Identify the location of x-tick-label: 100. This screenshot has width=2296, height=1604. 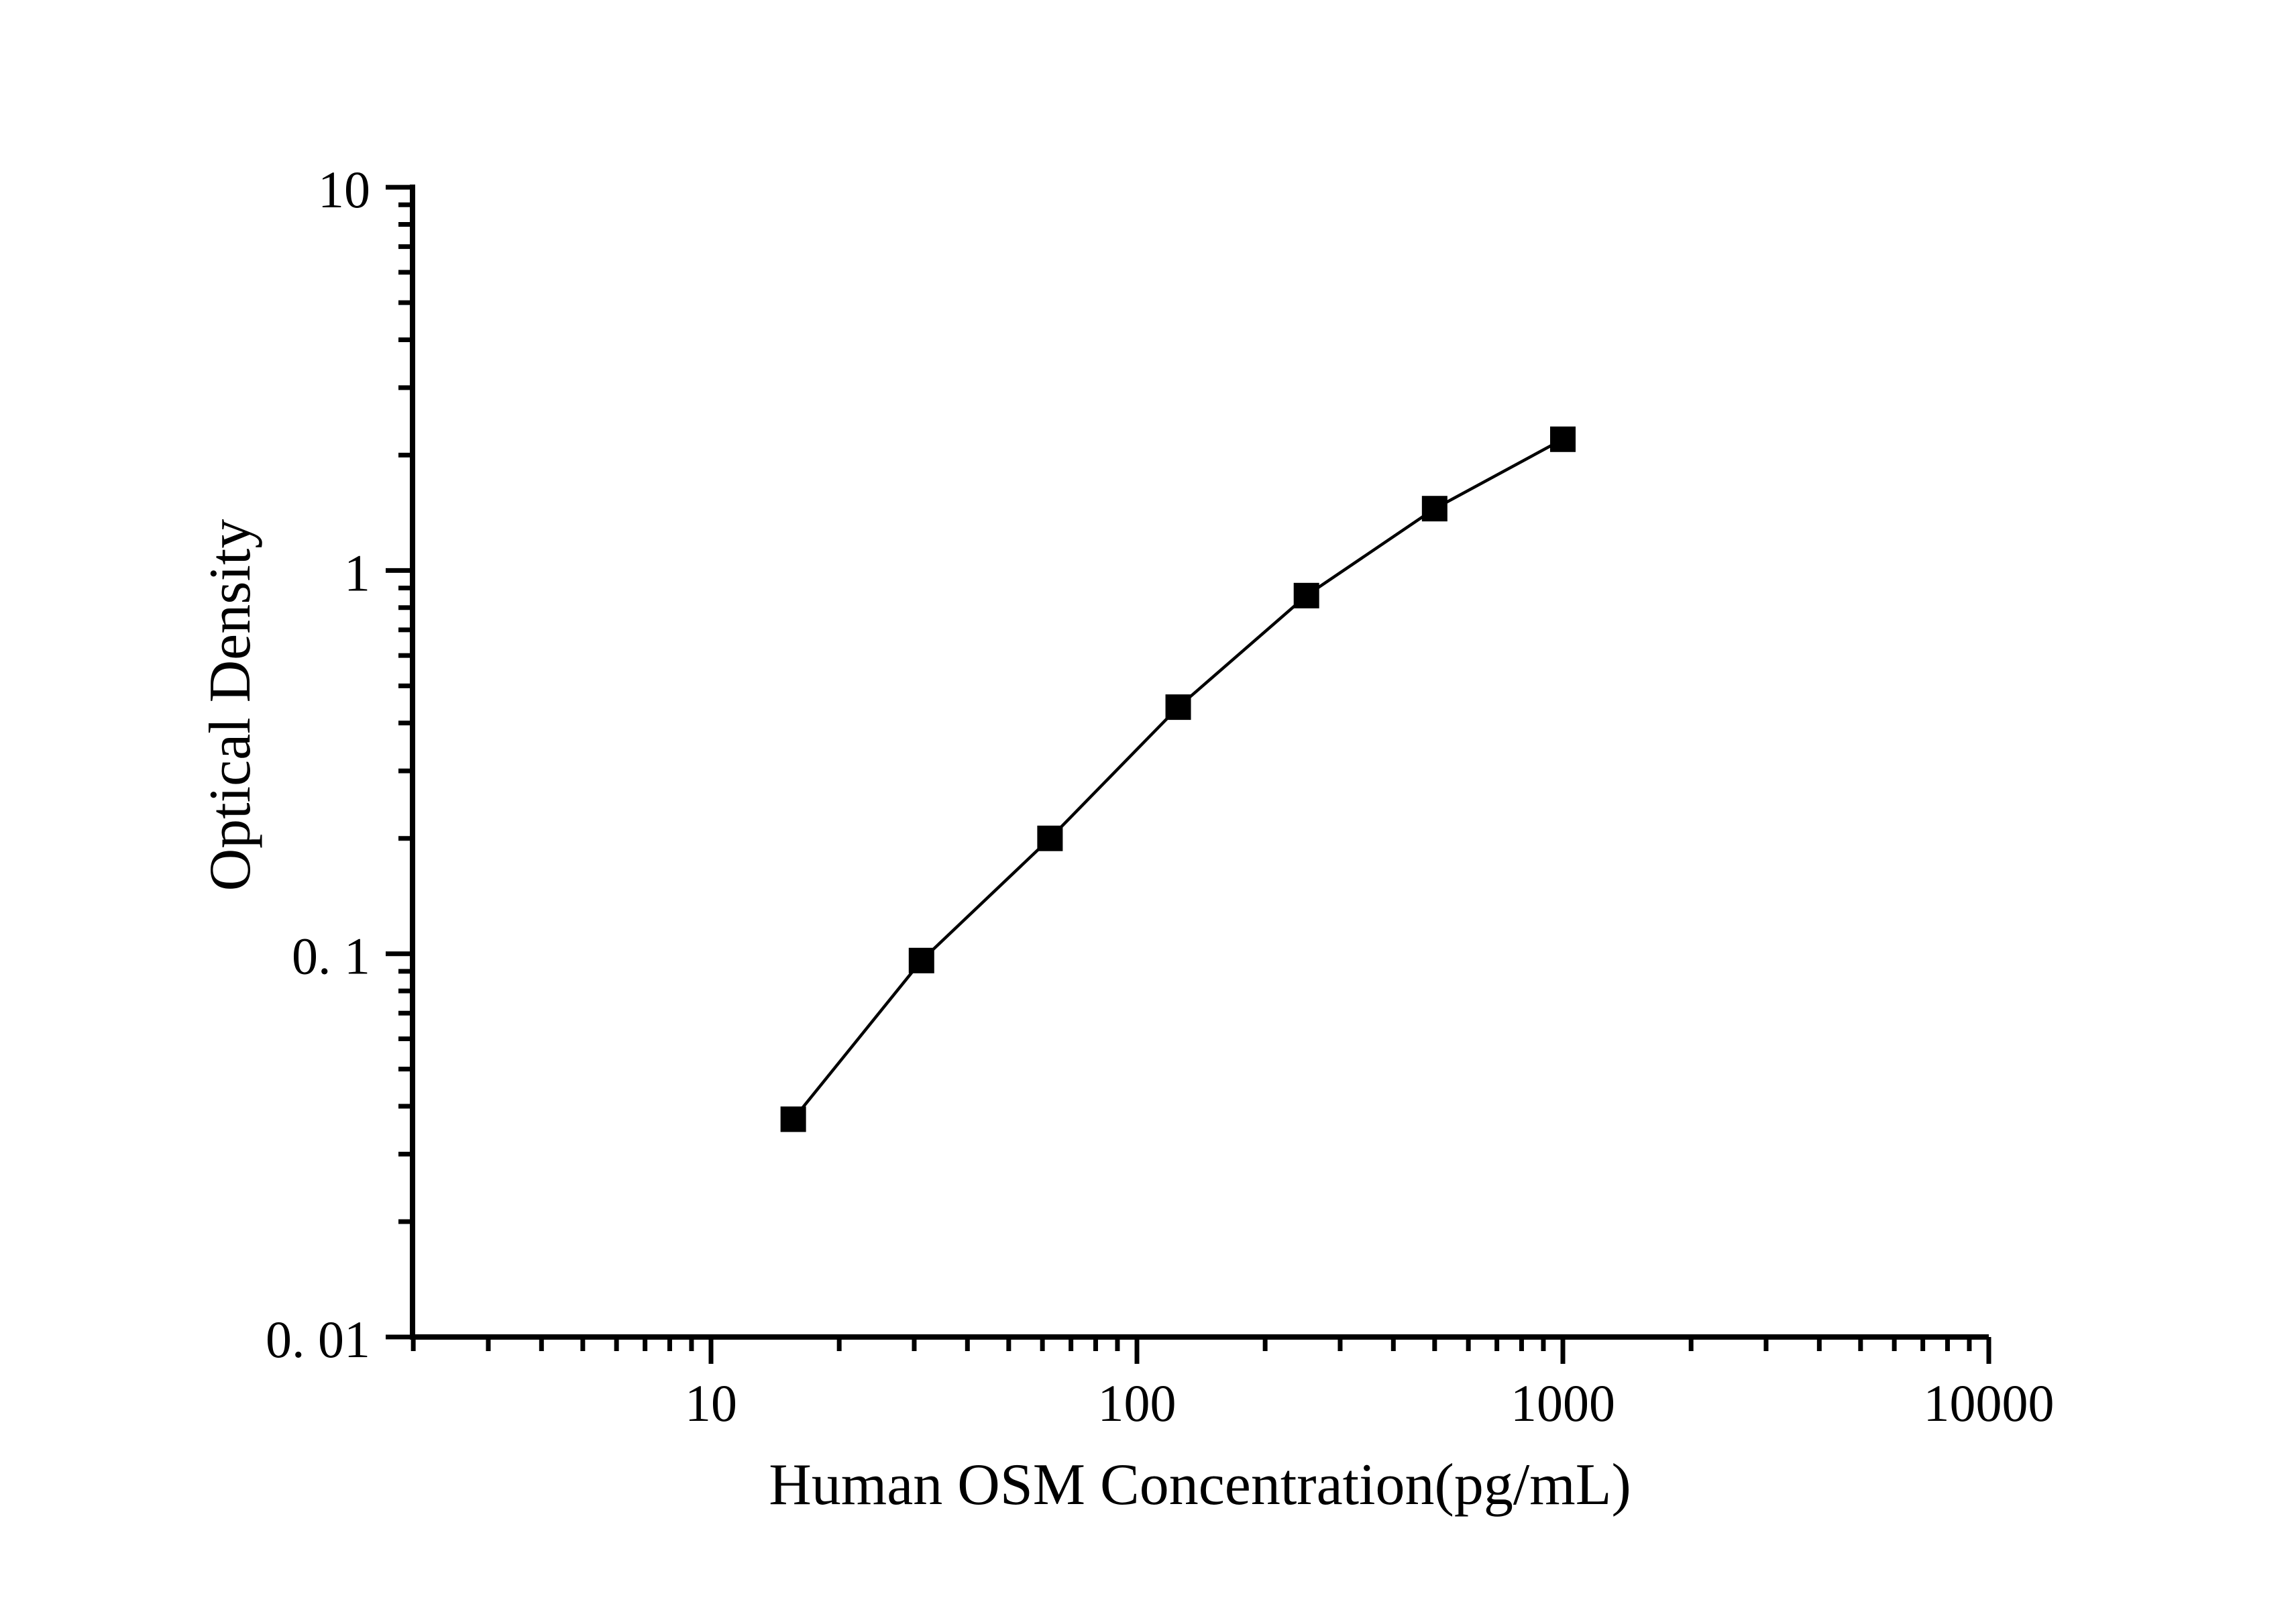
(1137, 1403).